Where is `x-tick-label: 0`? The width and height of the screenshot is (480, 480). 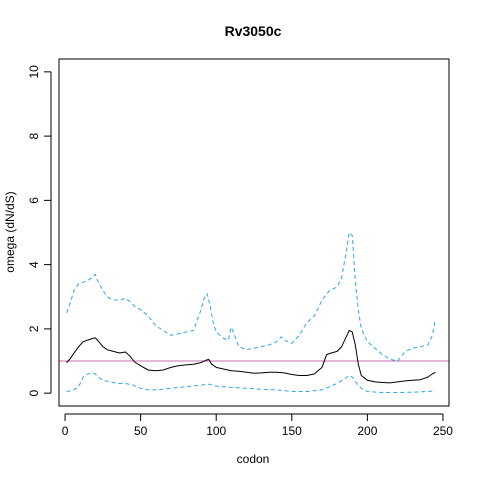 x-tick-label: 0 is located at coordinates (65, 431).